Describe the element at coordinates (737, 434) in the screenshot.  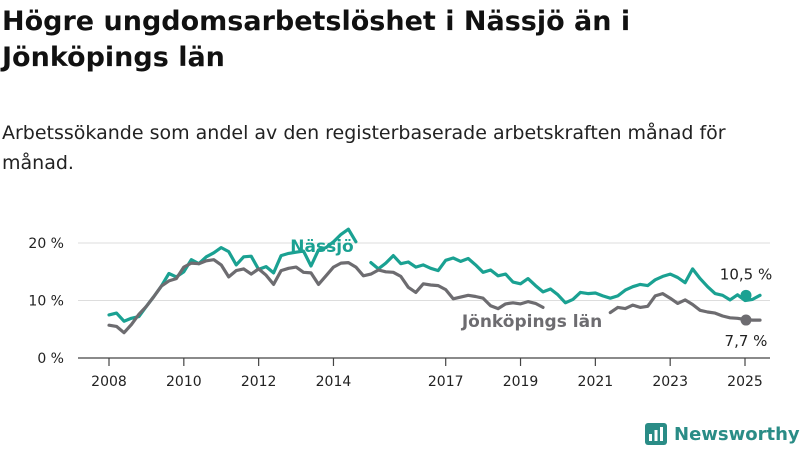
I see `brand-name: Newsworthy` at that location.